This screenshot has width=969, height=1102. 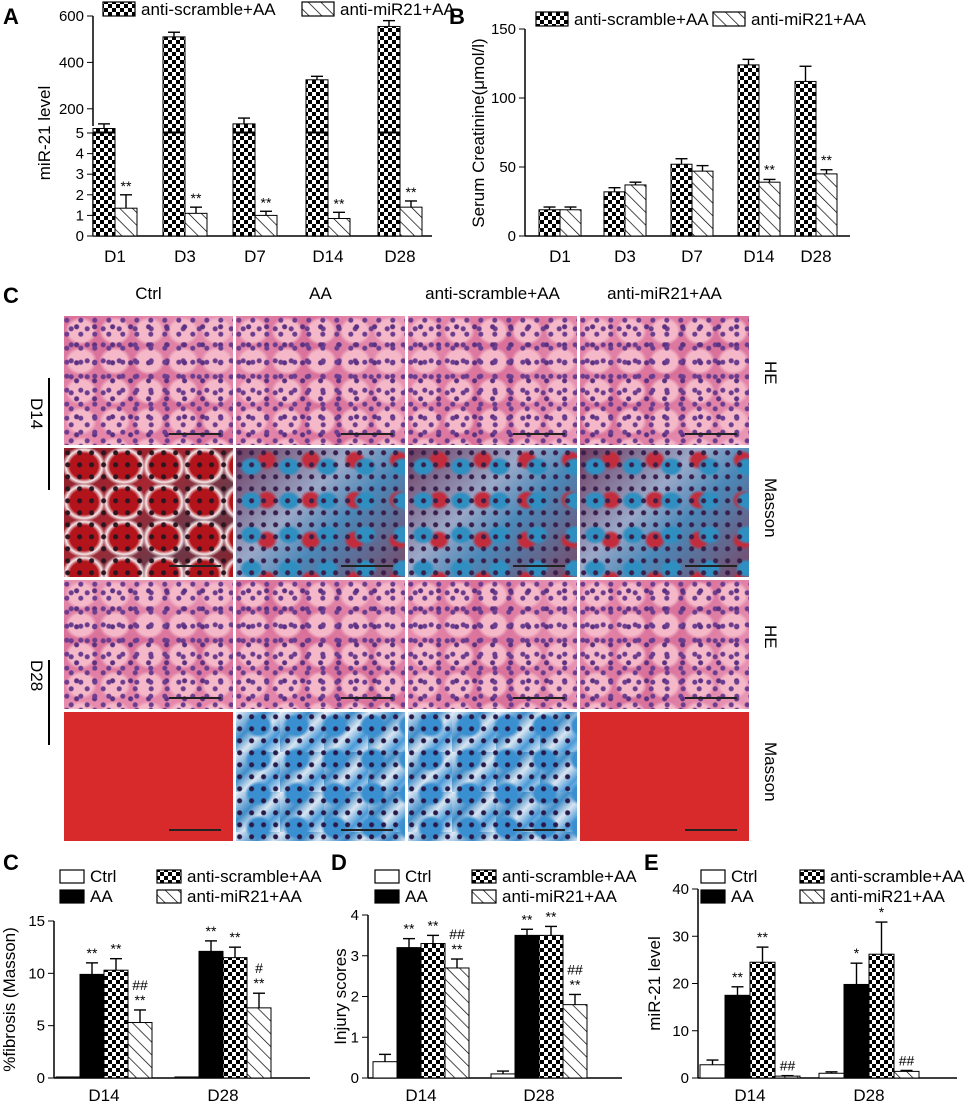 What do you see at coordinates (9, 999) in the screenshot?
I see `ylabel-d: %fibrosis (Masson)` at bounding box center [9, 999].